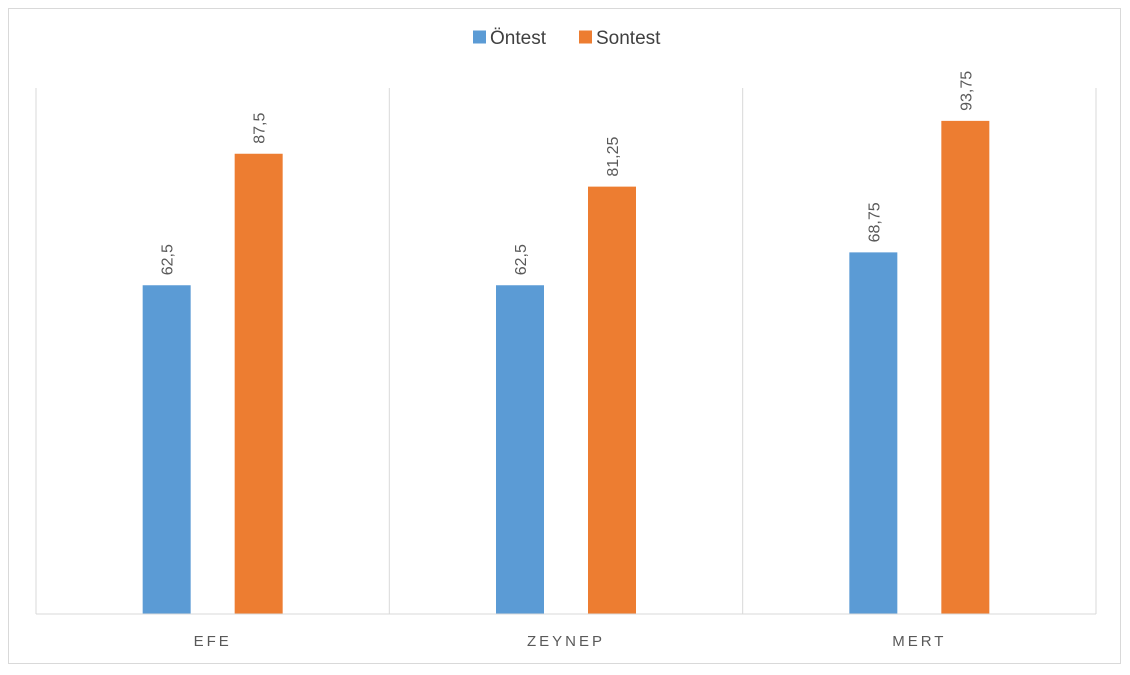 The height and width of the screenshot is (675, 1130). What do you see at coordinates (628, 38) in the screenshot?
I see `legend-label-sontest: Sontest` at bounding box center [628, 38].